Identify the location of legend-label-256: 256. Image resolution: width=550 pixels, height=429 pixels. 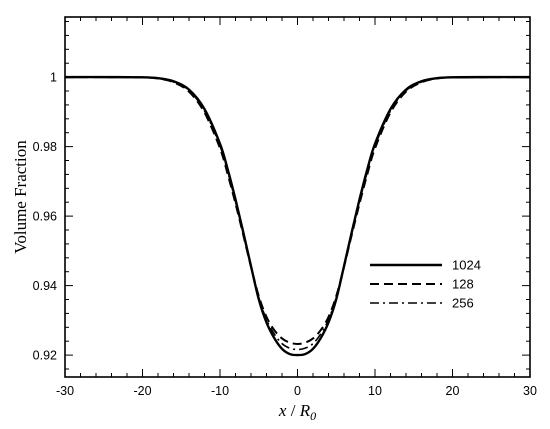
(463, 303).